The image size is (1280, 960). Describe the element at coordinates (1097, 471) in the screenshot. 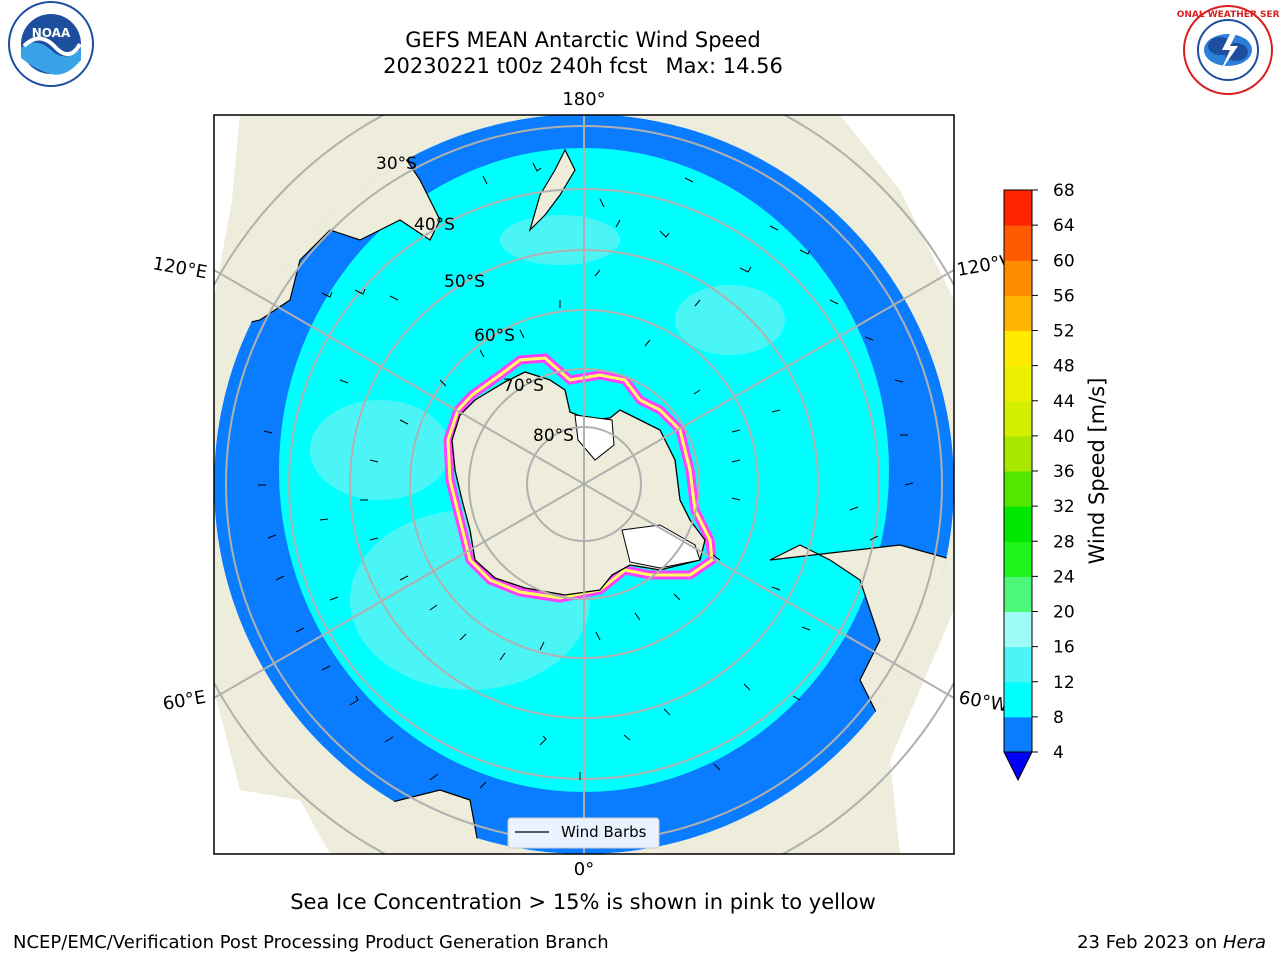

I see `colorbar-label: Wind Speed [m/s]` at that location.